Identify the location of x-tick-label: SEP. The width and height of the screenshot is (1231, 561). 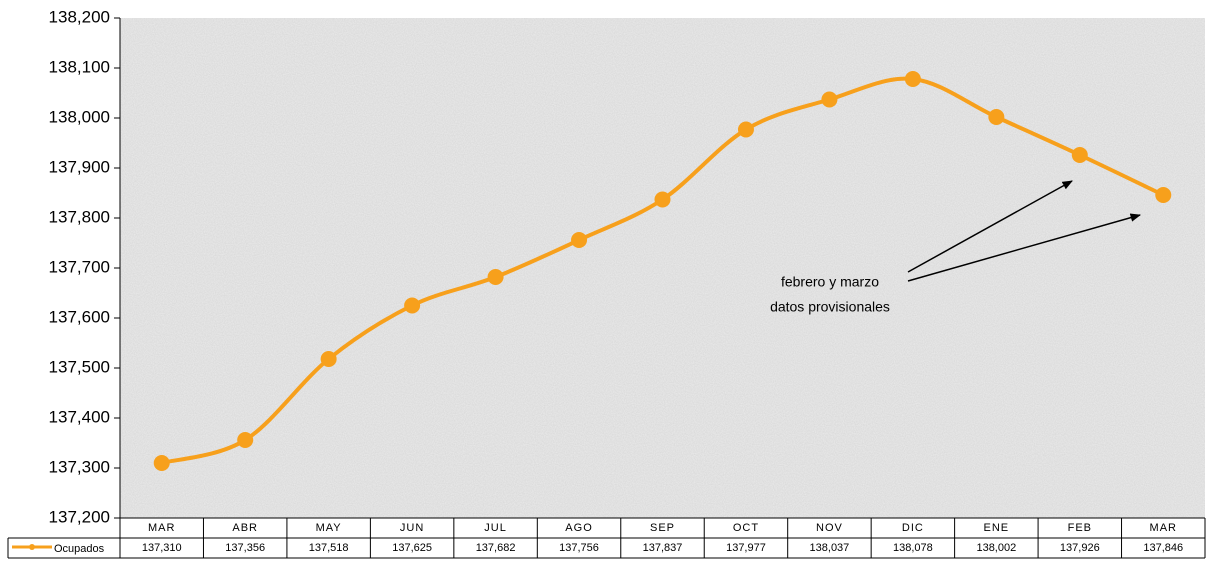
(662, 528).